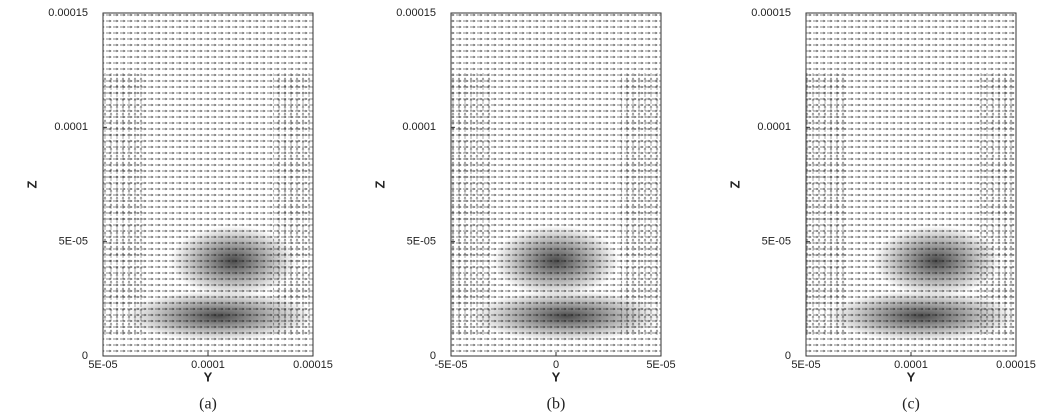 The height and width of the screenshot is (416, 1053). I want to click on x-tick-label: 0, so click(556, 365).